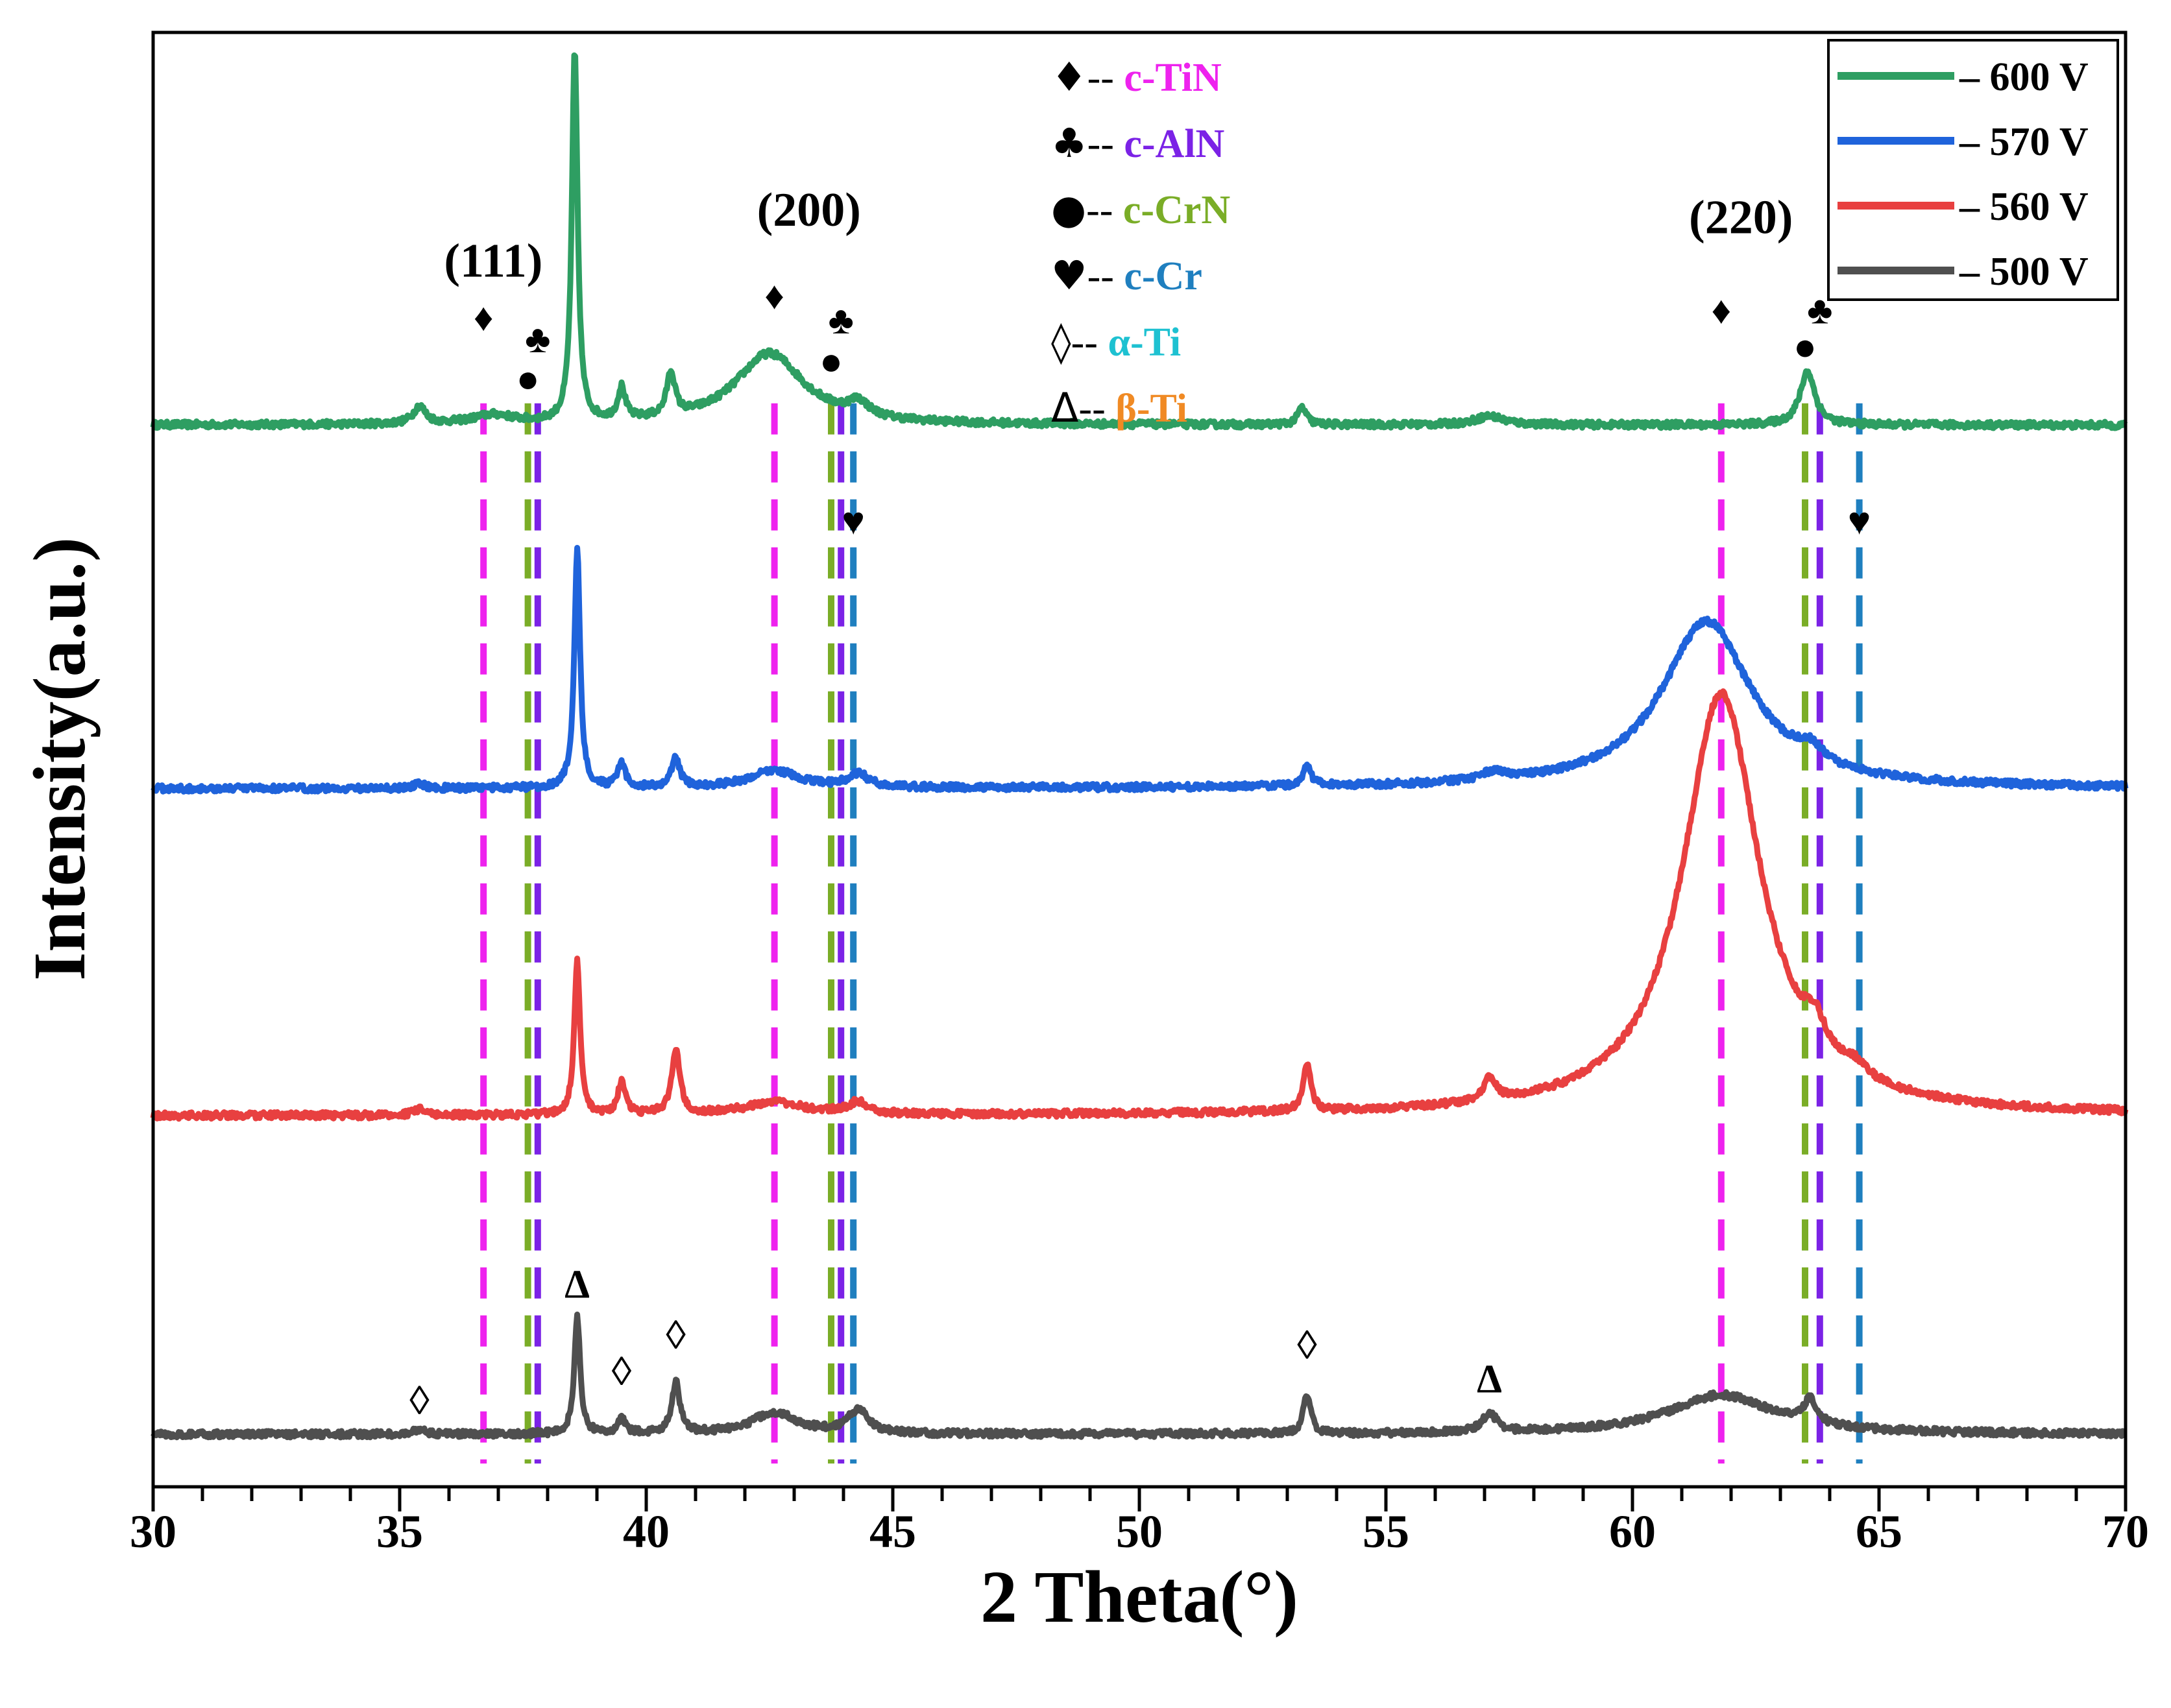  What do you see at coordinates (1879, 1532) in the screenshot?
I see `x-tick-label: 65` at bounding box center [1879, 1532].